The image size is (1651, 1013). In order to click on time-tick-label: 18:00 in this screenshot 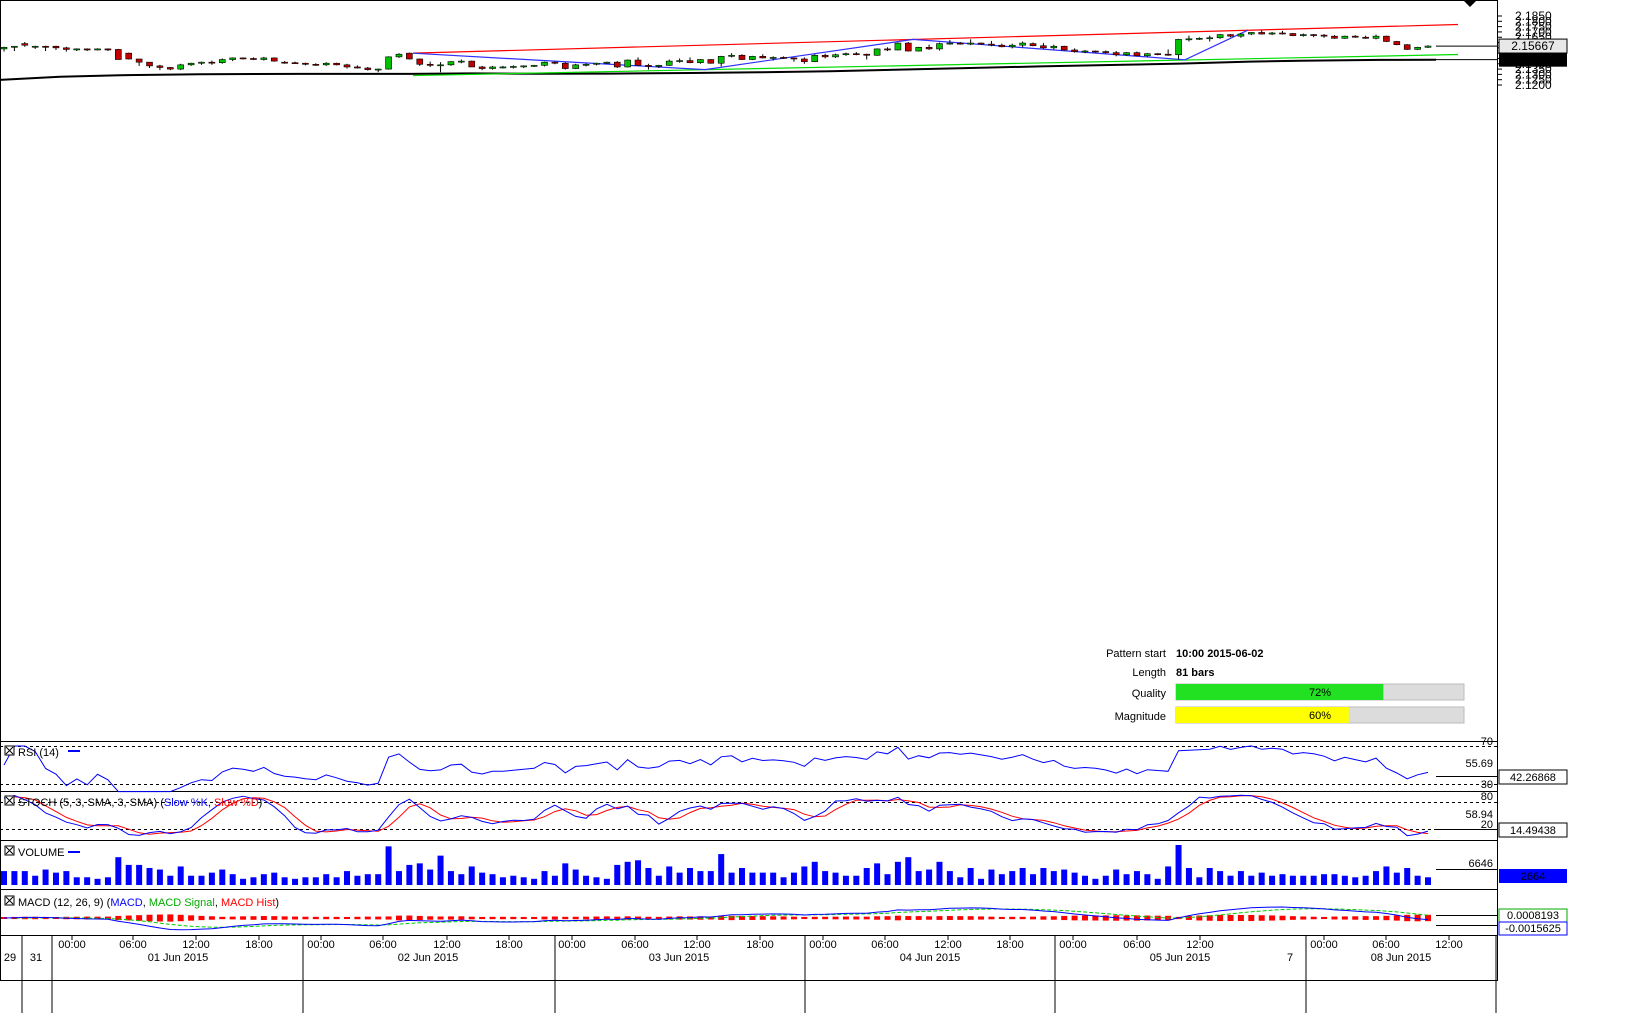, I will do `click(509, 945)`.